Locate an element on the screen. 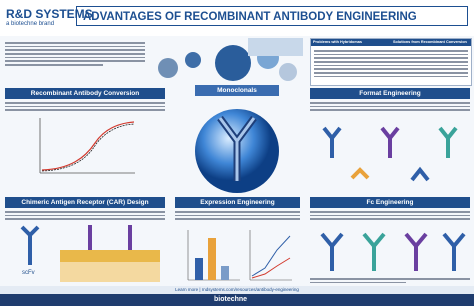 The width and height of the screenshot is (474, 306). expression-chart is located at coordinates (239, 255).